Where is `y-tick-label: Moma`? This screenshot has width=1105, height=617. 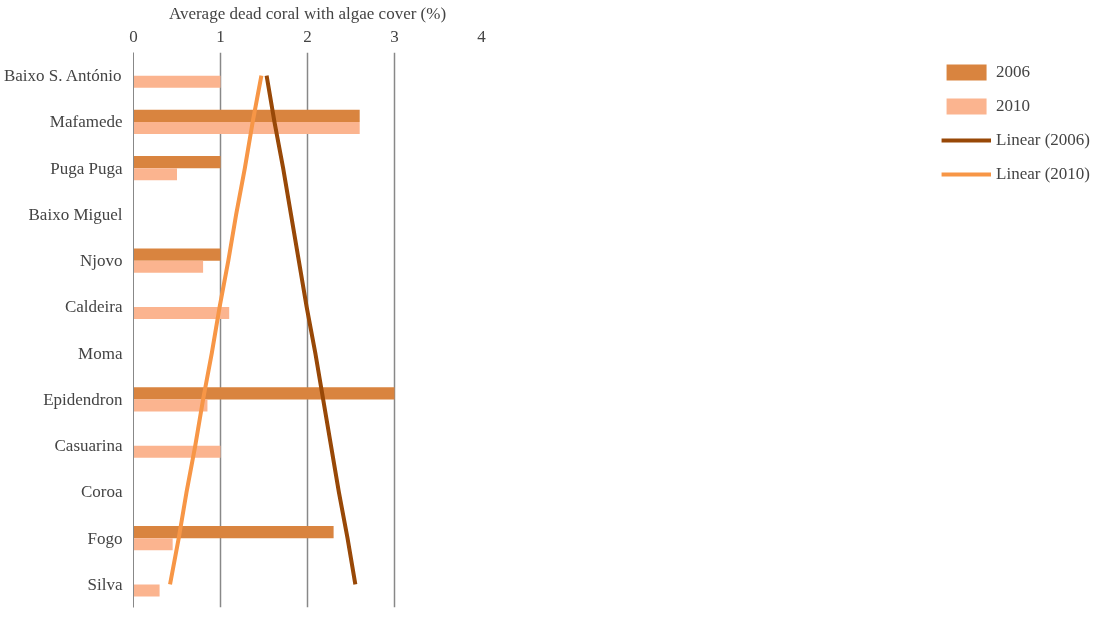 y-tick-label: Moma is located at coordinates (100, 353).